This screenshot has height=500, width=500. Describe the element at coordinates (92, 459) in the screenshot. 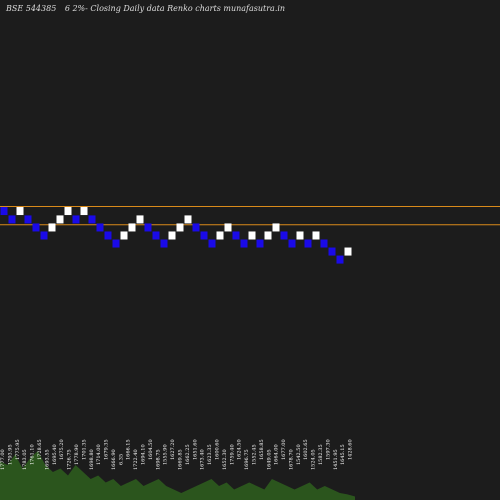

I see `price-label: 1698.80` at that location.